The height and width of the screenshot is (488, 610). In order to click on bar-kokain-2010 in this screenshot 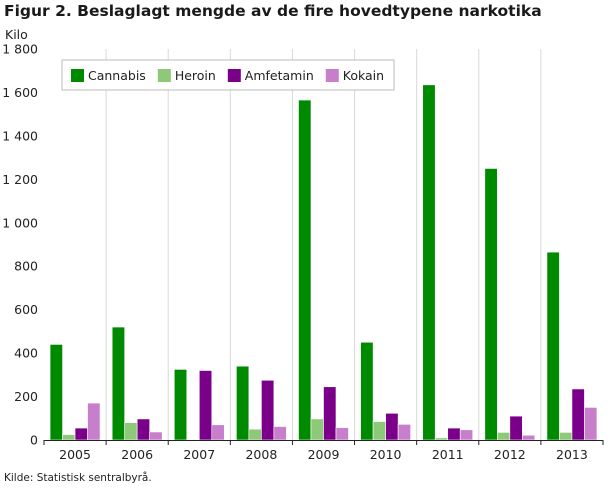, I will do `click(404, 432)`.